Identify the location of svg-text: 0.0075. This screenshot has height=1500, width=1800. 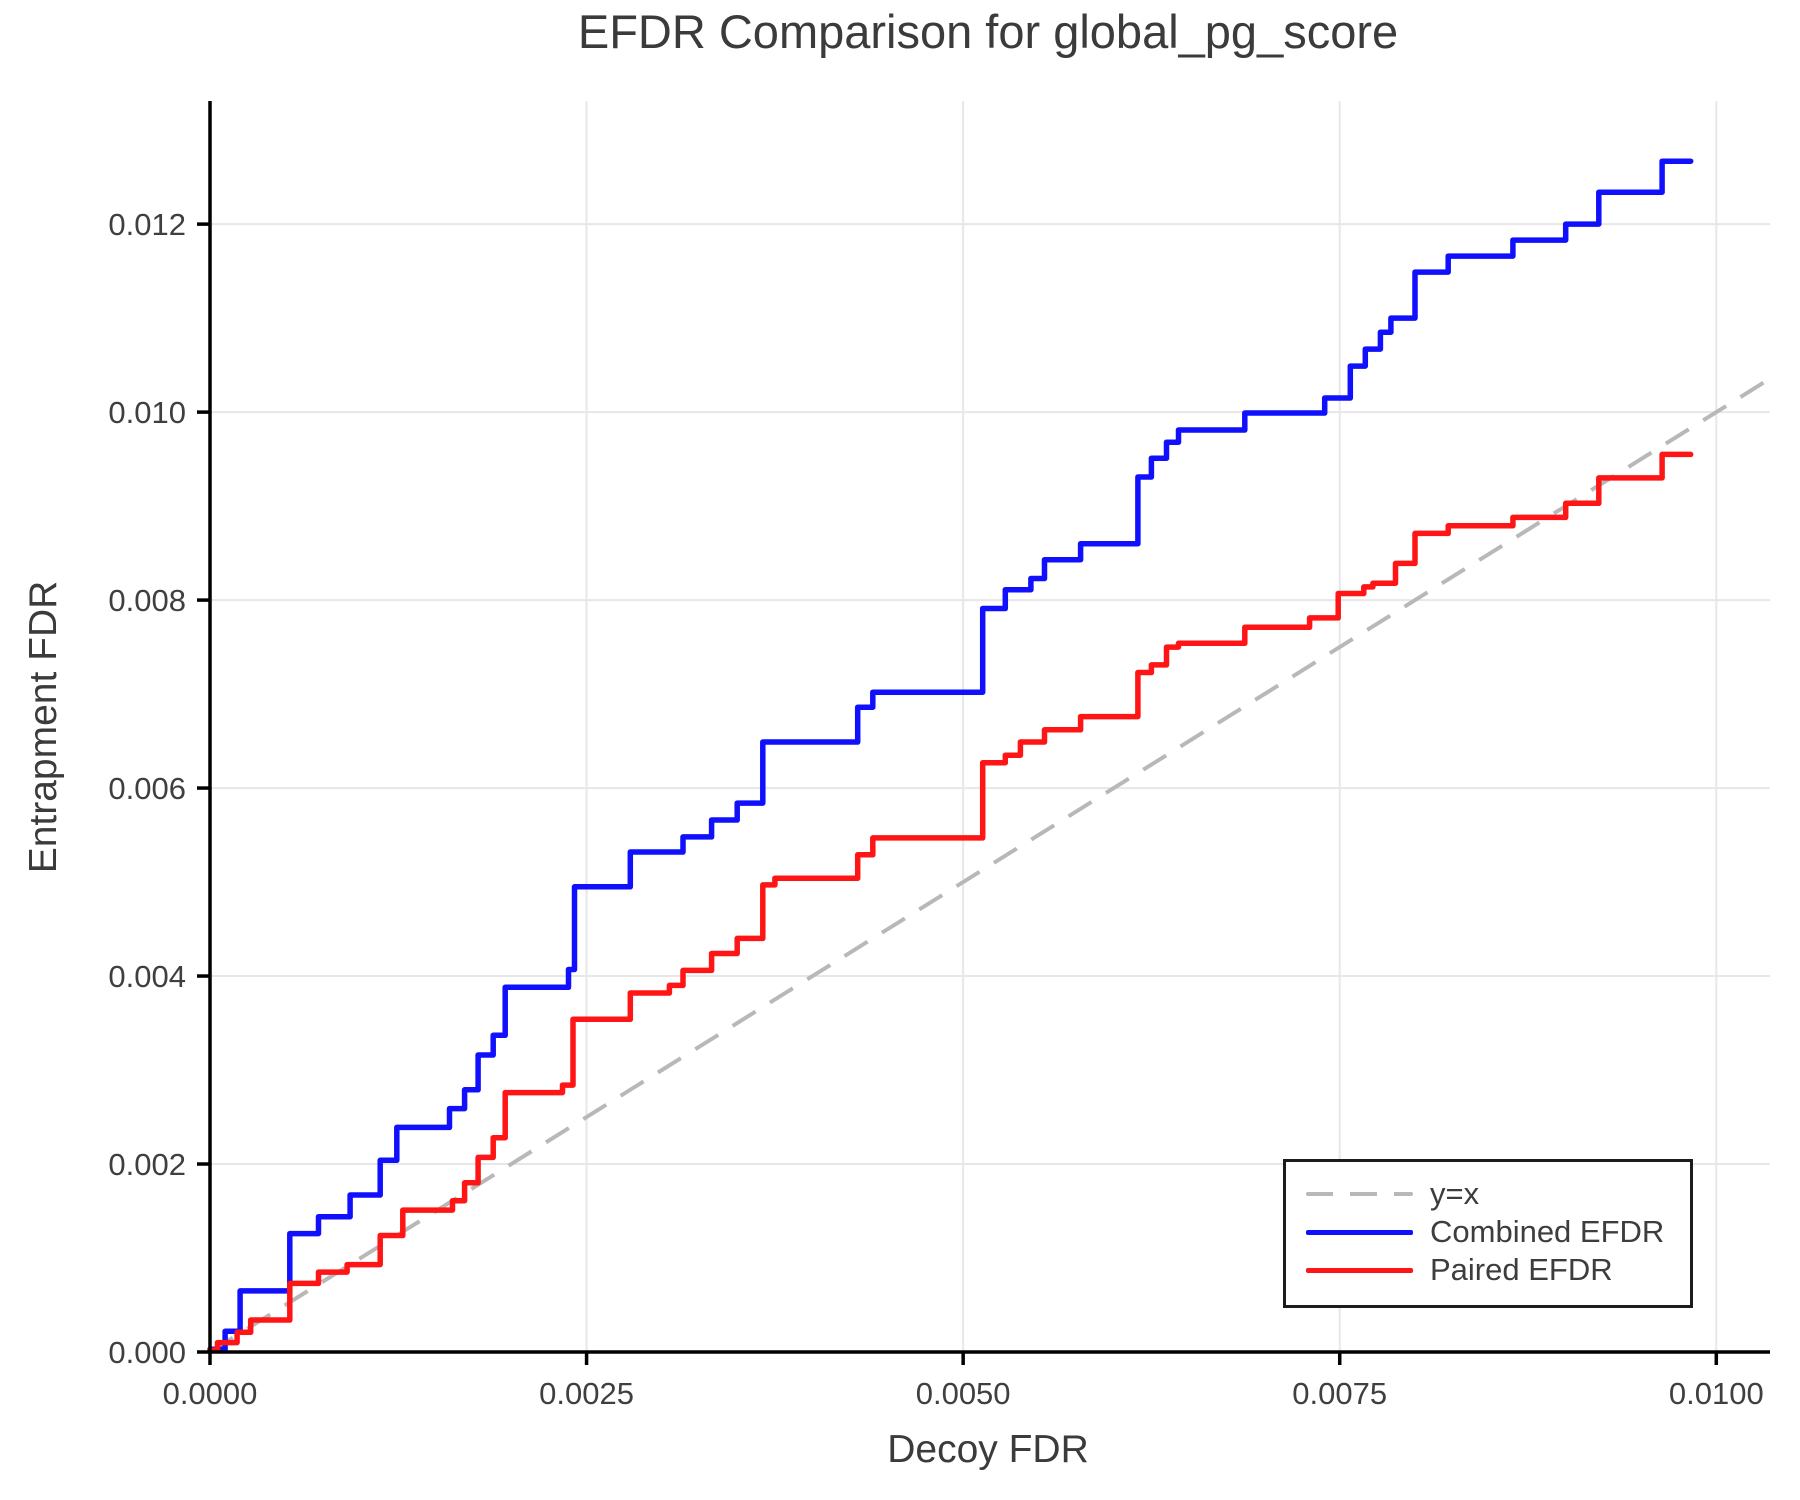
(1339, 1393).